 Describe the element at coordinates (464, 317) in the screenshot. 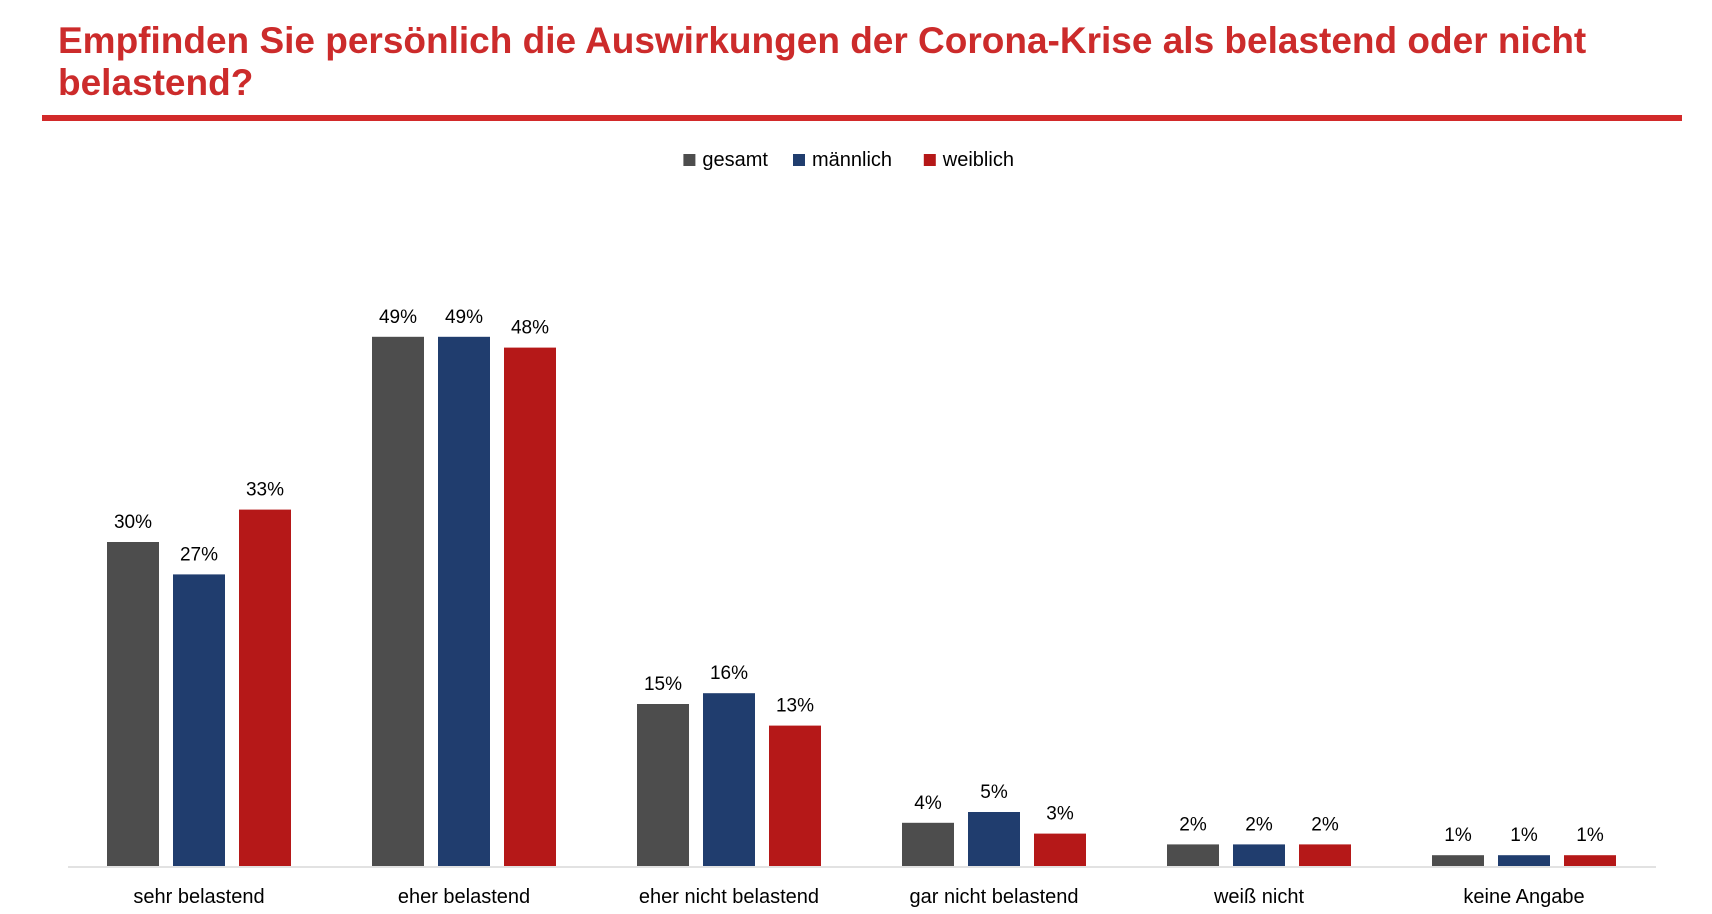

I see `data-label-1-1: 49%` at that location.